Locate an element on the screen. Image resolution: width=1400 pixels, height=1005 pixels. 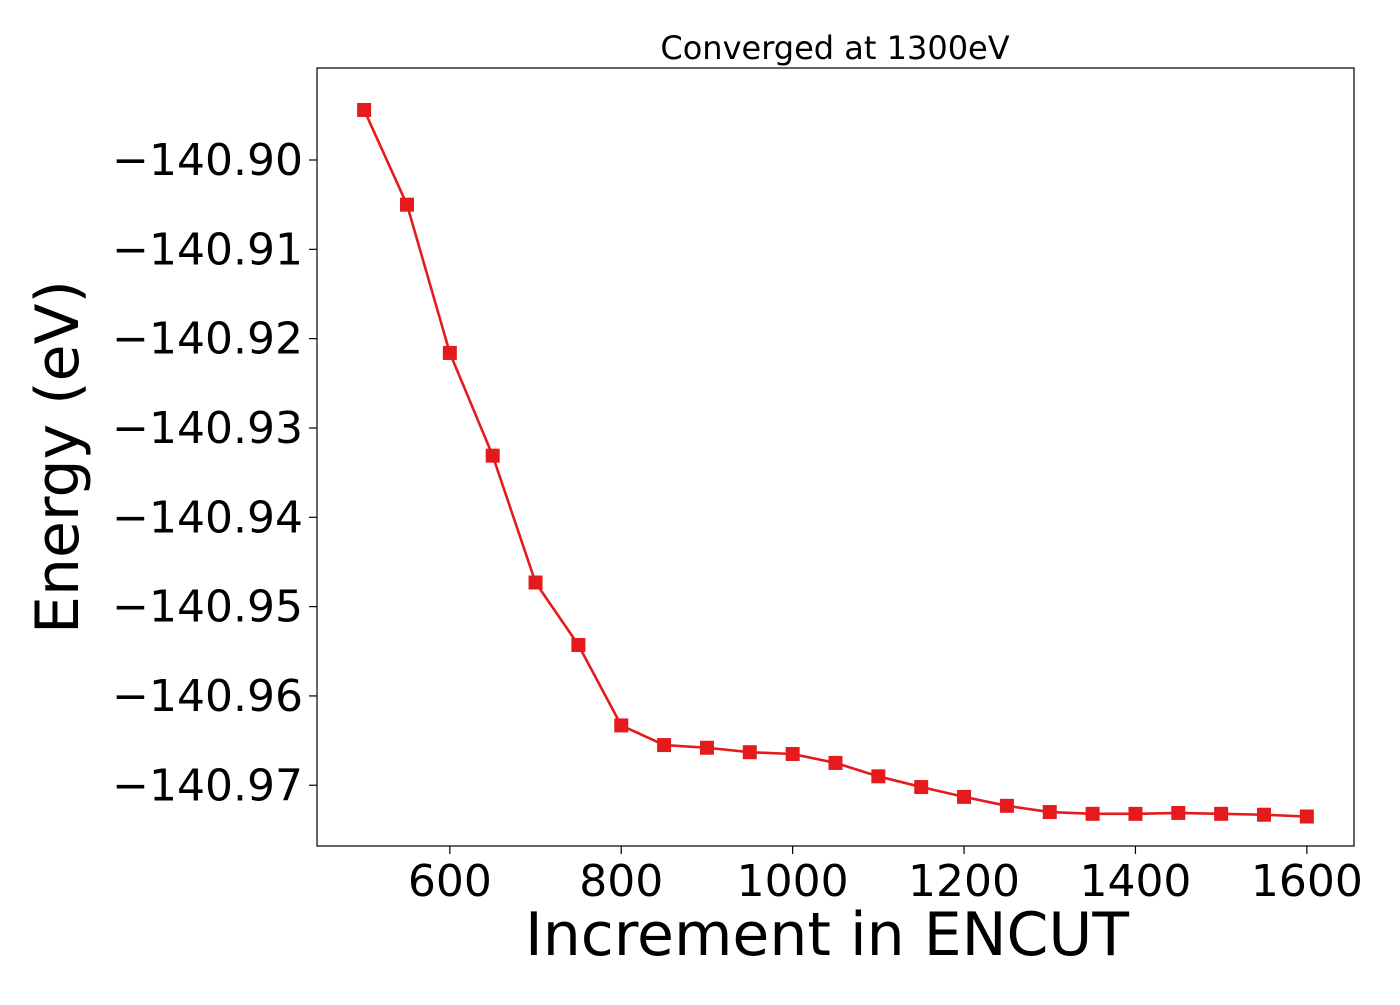
x-tick-label: 1000 is located at coordinates (793, 881).